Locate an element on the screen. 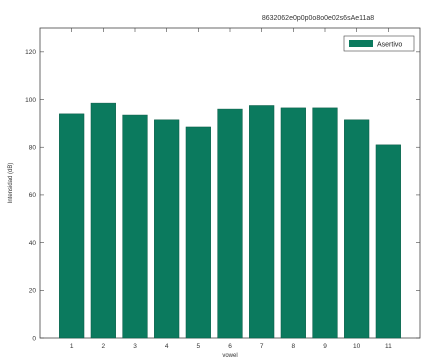 The height and width of the screenshot is (359, 428). x-tick-label: 2 is located at coordinates (104, 346).